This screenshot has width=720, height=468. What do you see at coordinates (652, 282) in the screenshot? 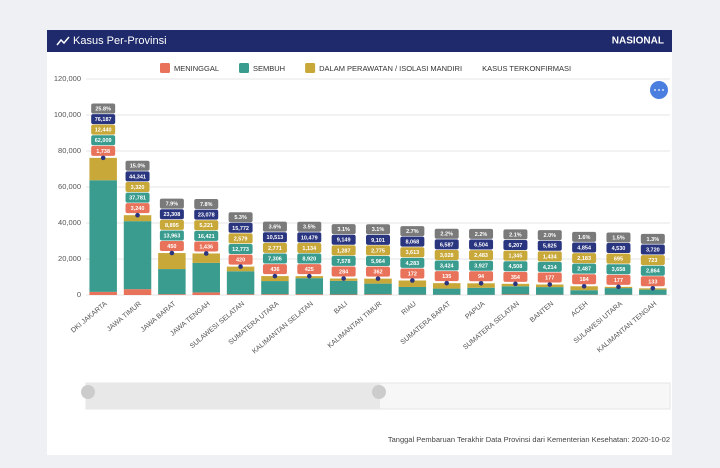
I see `data-label: 133` at bounding box center [652, 282].